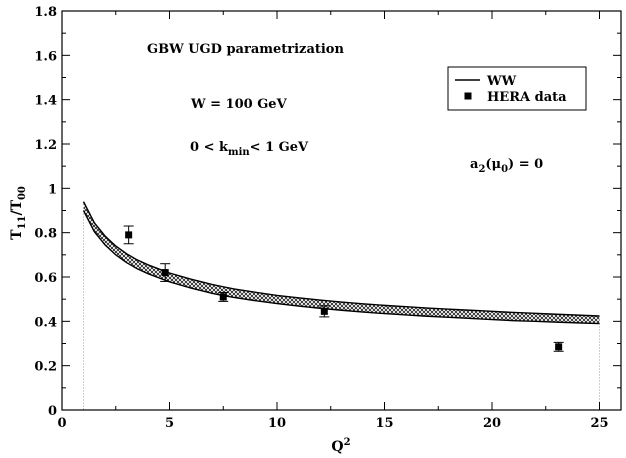 The height and width of the screenshot is (458, 626). What do you see at coordinates (384, 423) in the screenshot?
I see `x-tick-label: 15` at bounding box center [384, 423].